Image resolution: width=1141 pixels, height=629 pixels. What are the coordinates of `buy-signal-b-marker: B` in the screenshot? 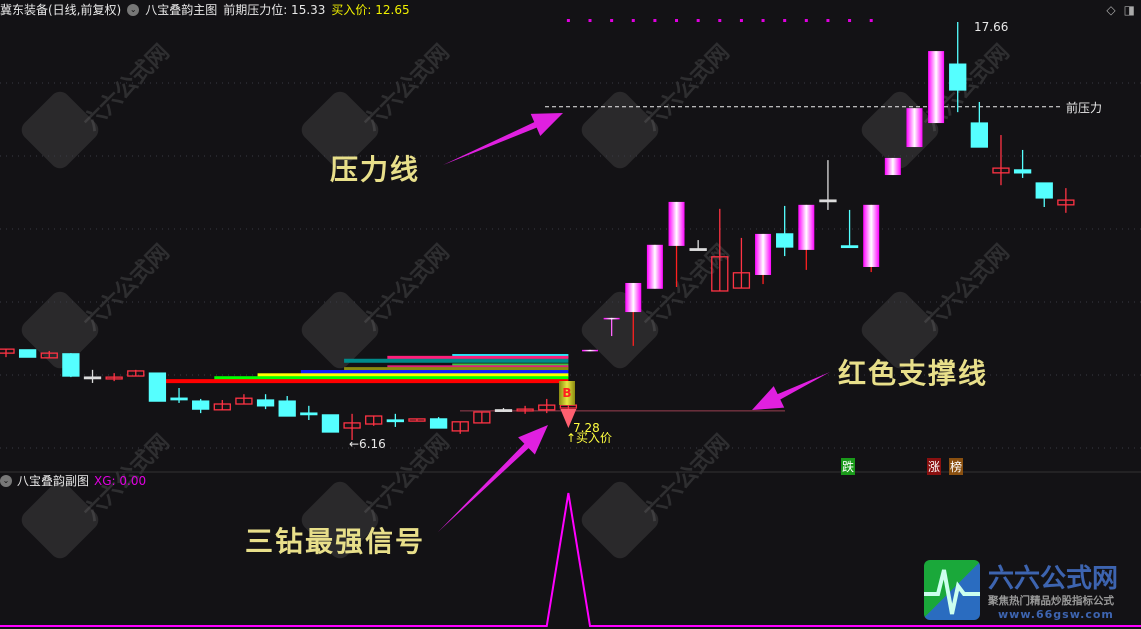 It's located at (567, 393).